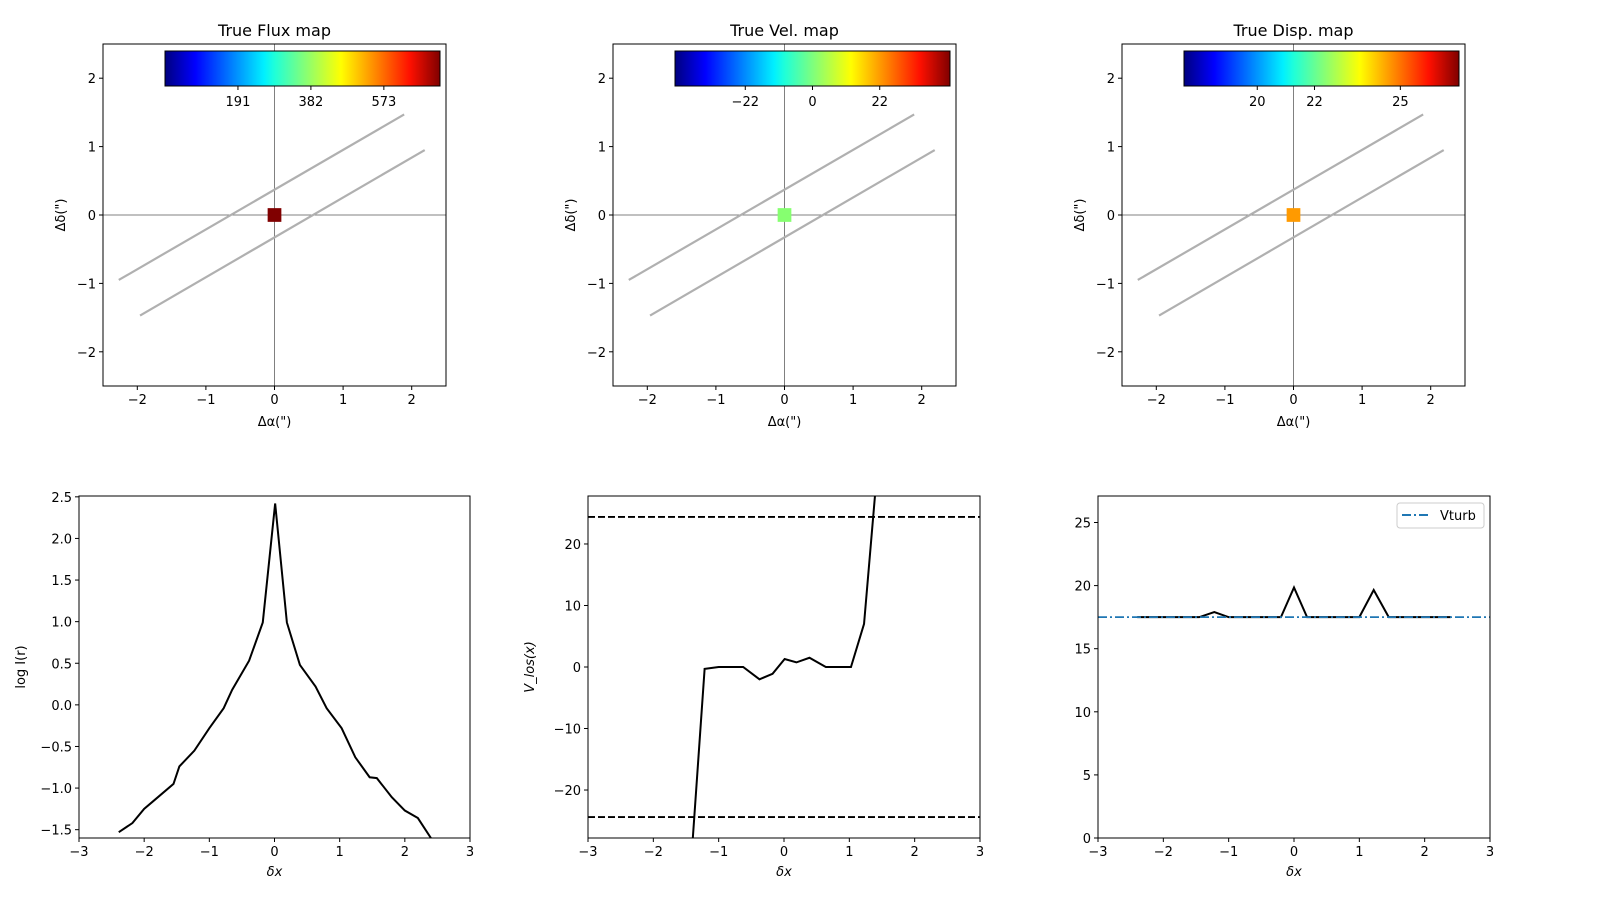 The width and height of the screenshot is (1600, 904). Describe the element at coordinates (530, 667) in the screenshot. I see `y-axis-label: V_los(x)` at that location.